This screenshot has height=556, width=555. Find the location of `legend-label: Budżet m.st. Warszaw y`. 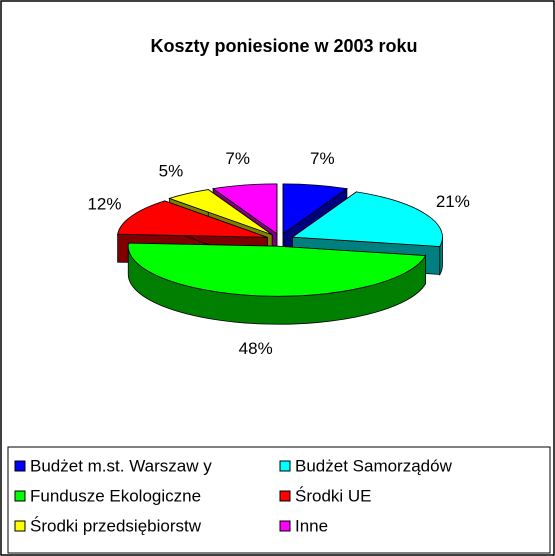

legend-label: Budżet m.st. Warszaw y is located at coordinates (121, 465).